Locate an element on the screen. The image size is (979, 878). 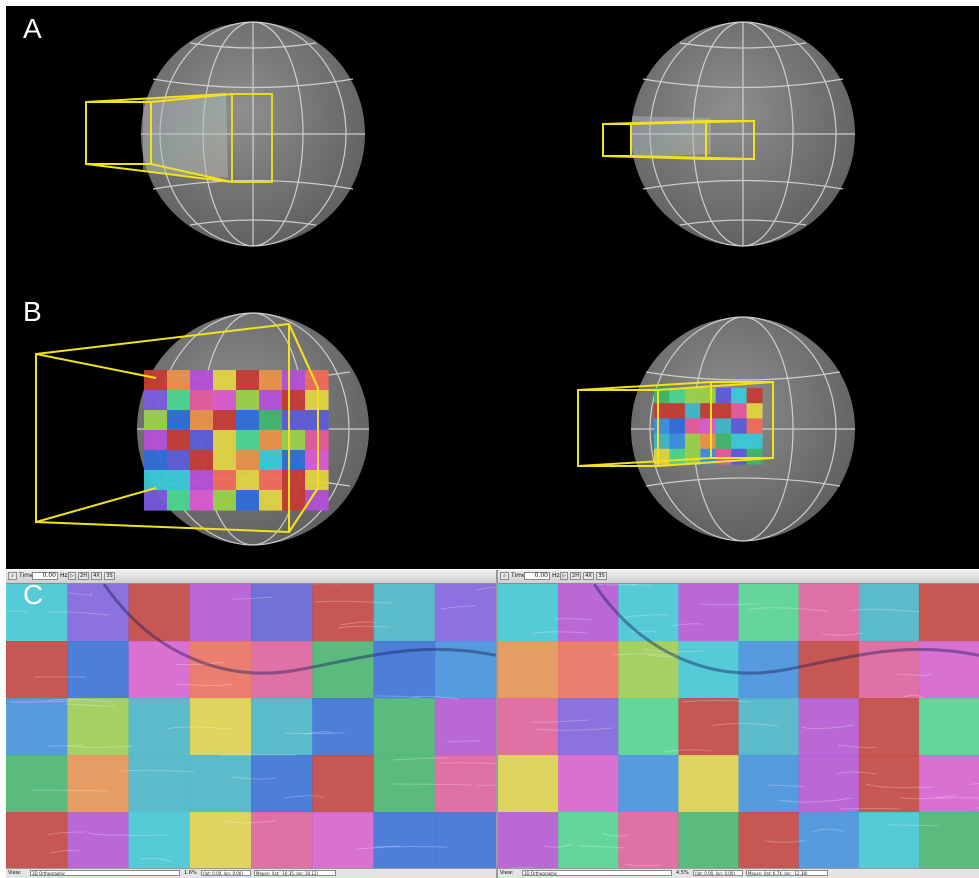
unit-label: Hz is located at coordinates (556, 575).